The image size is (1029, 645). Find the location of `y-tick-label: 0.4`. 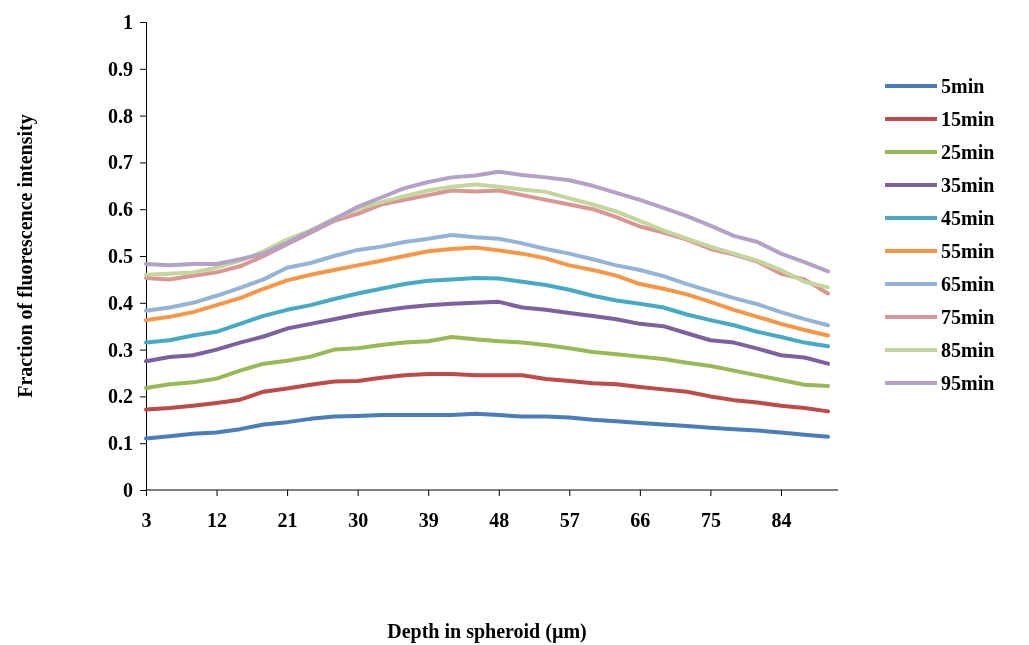

y-tick-label: 0.4 is located at coordinates (120, 302).